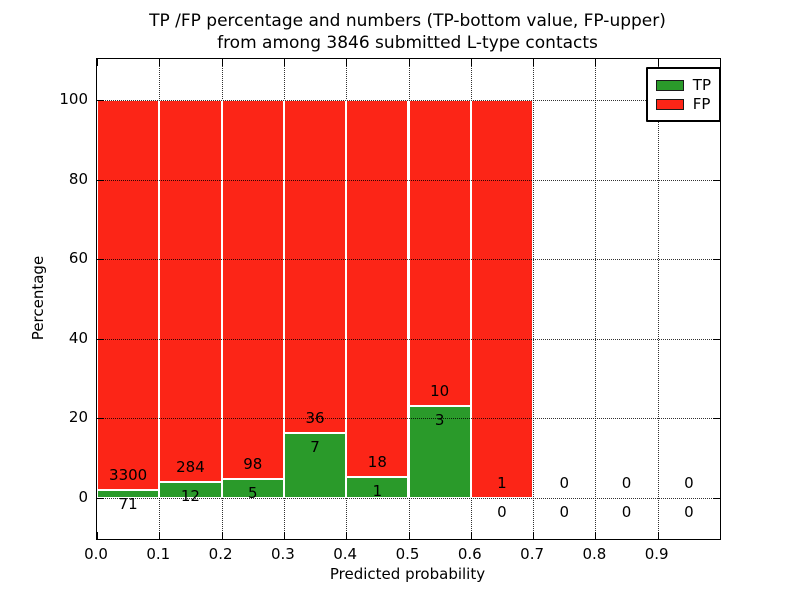 The height and width of the screenshot is (600, 800). Describe the element at coordinates (532, 554) in the screenshot. I see `x-tick-label: 0.7` at that location.